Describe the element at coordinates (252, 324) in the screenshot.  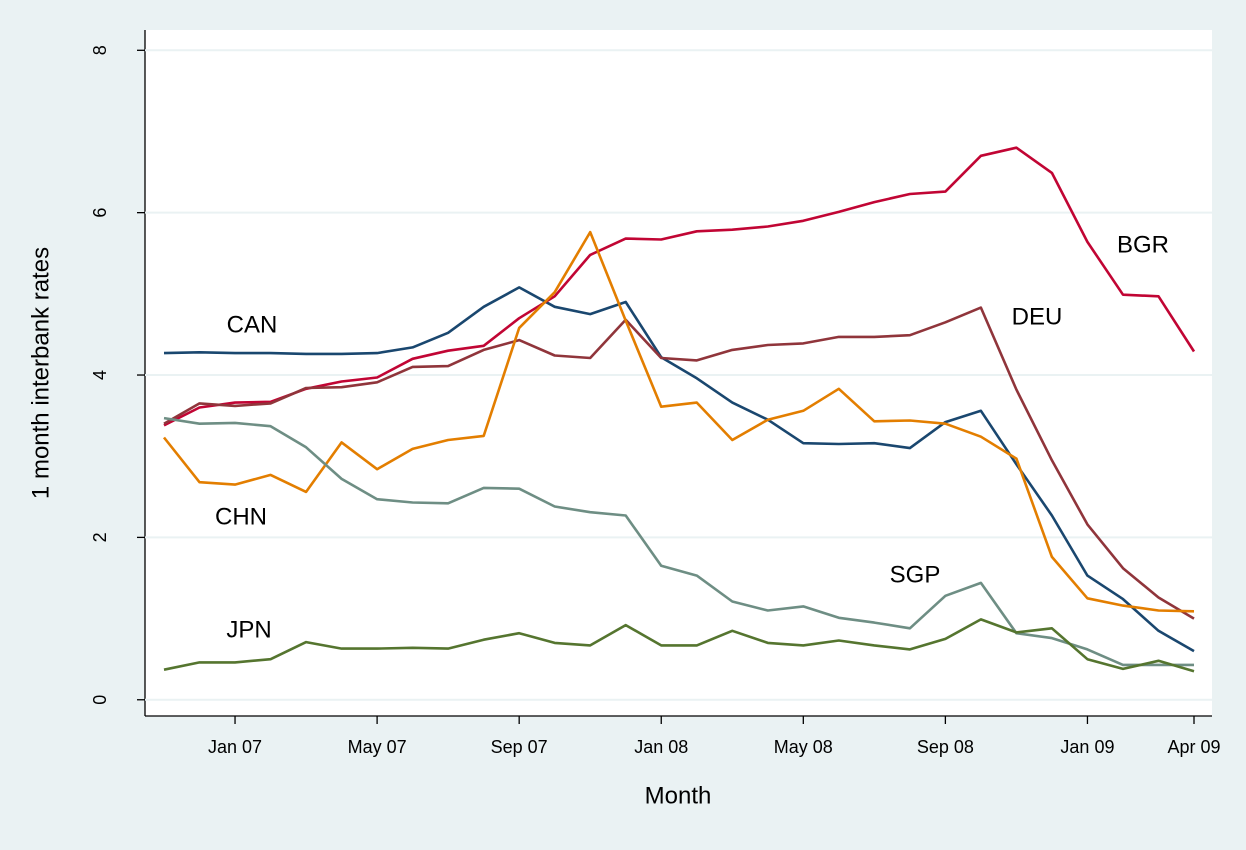
I see `series-label: CAN` at that location.